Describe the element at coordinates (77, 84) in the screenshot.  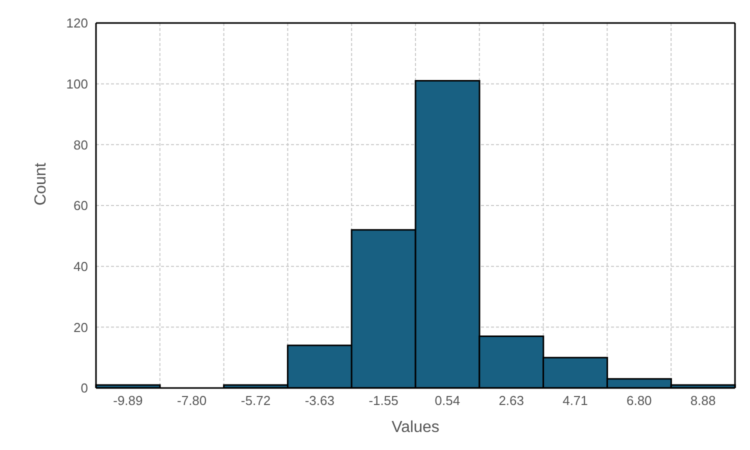
I see `y-tick-label: 100` at that location.